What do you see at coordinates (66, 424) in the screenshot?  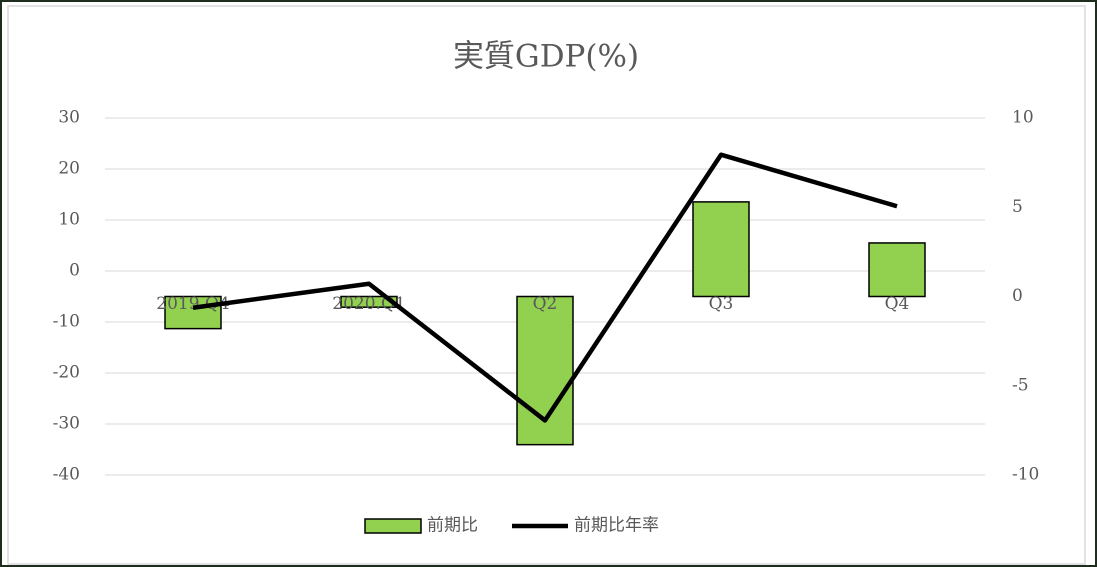 I see `y-tick-label: -30` at bounding box center [66, 424].